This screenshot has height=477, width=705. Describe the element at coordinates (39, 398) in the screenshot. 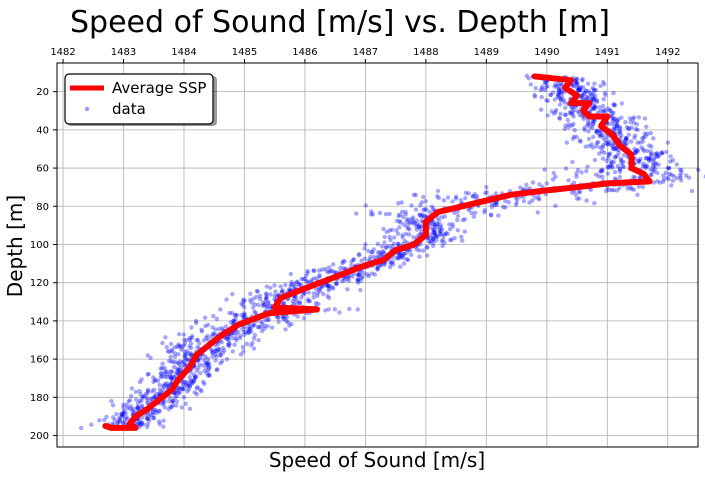

I see `y-tick-label: 180` at that location.